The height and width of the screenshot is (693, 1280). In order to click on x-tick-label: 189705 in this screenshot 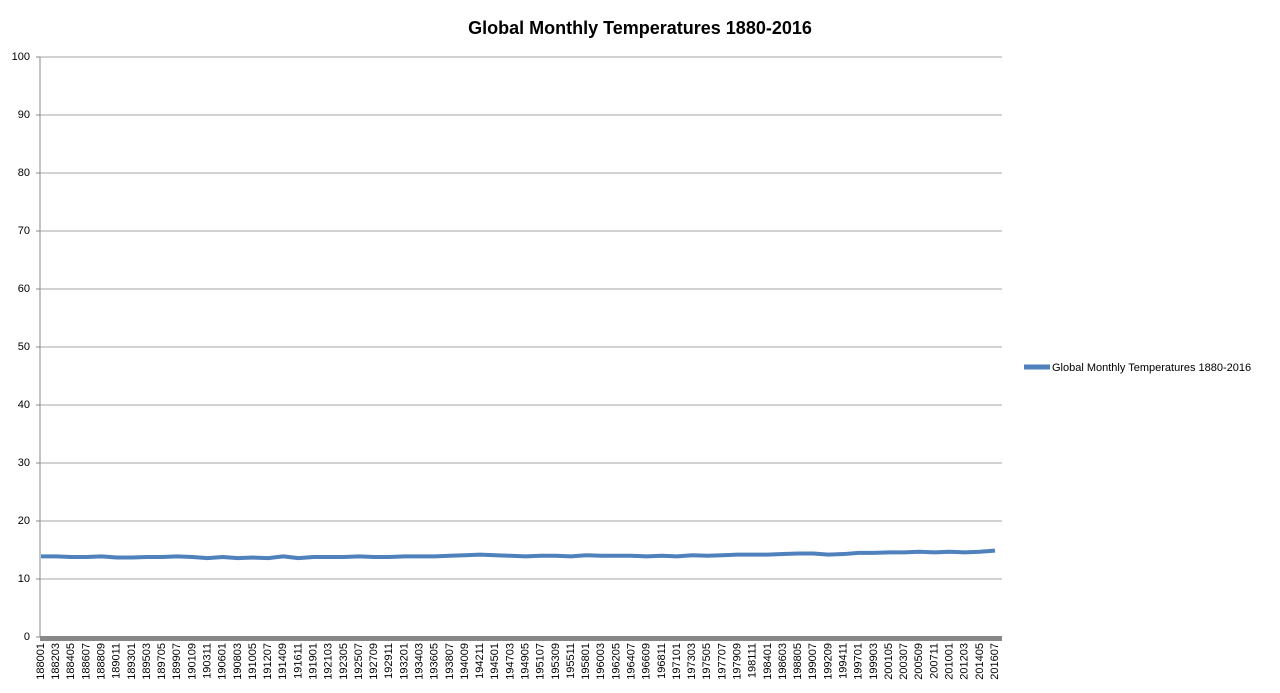, I will do `click(162, 661)`.